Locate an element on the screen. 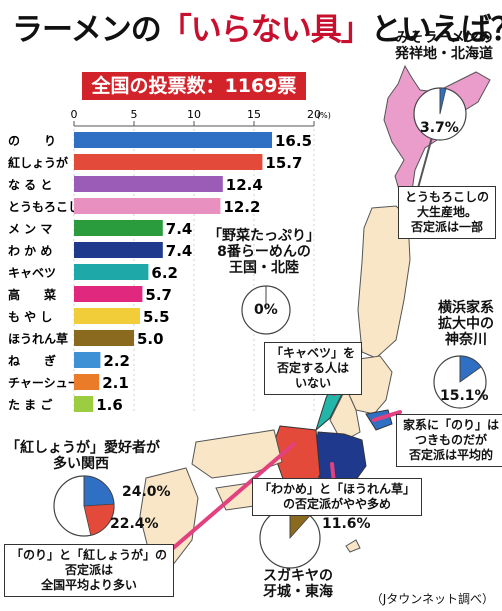 The width and height of the screenshot is (502, 611). category-label: ね ぎ is located at coordinates (32, 360).